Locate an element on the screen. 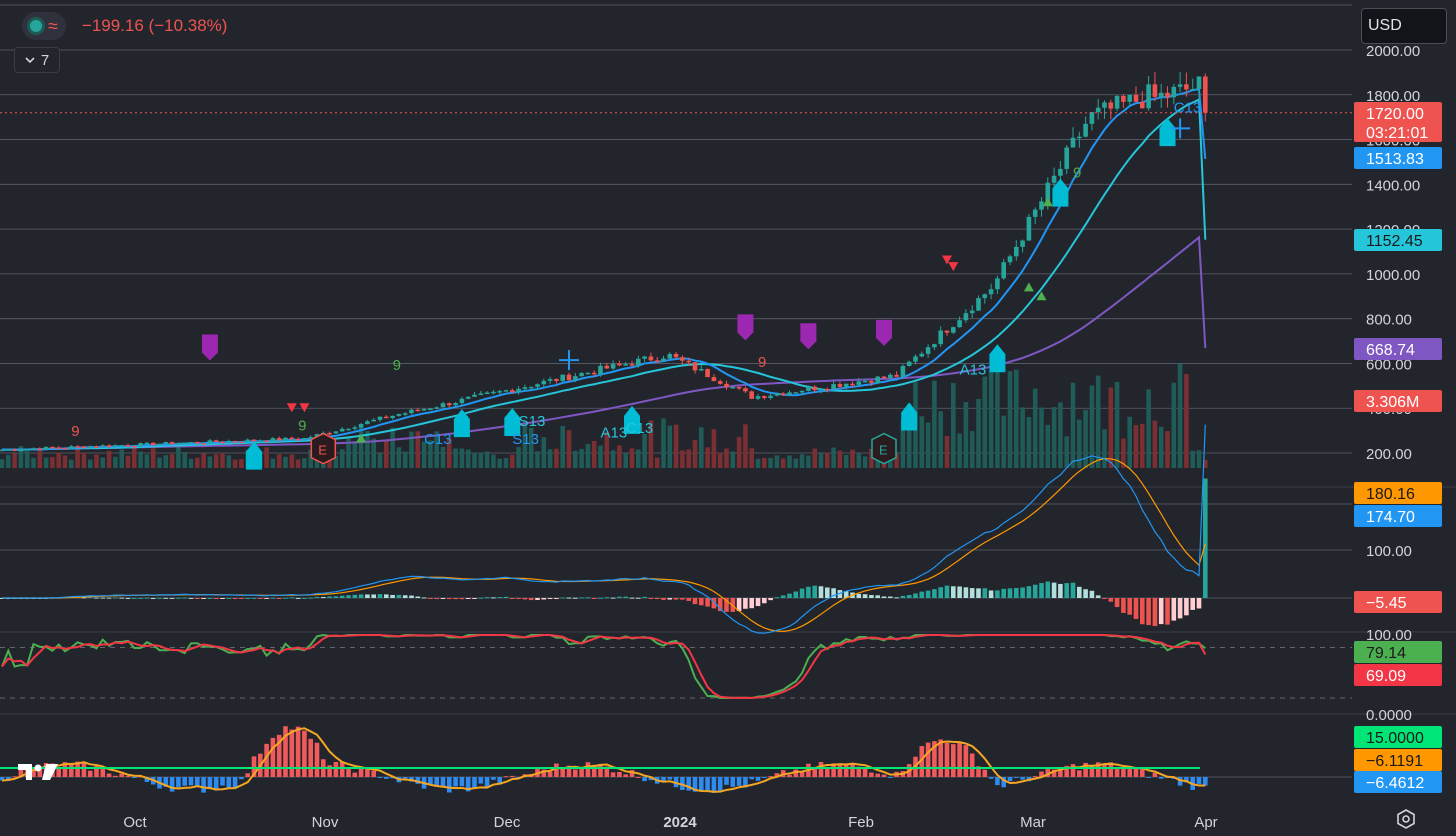  volume-bars is located at coordinates (604, 415).